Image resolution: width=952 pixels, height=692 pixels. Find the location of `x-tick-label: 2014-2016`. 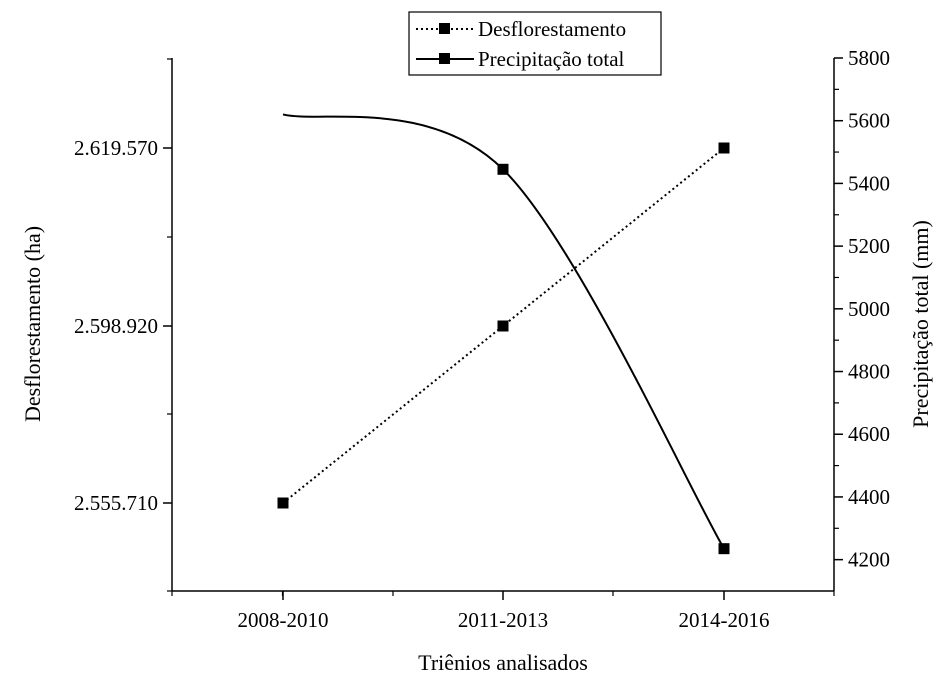

x-tick-label: 2014-2016 is located at coordinates (724, 620).